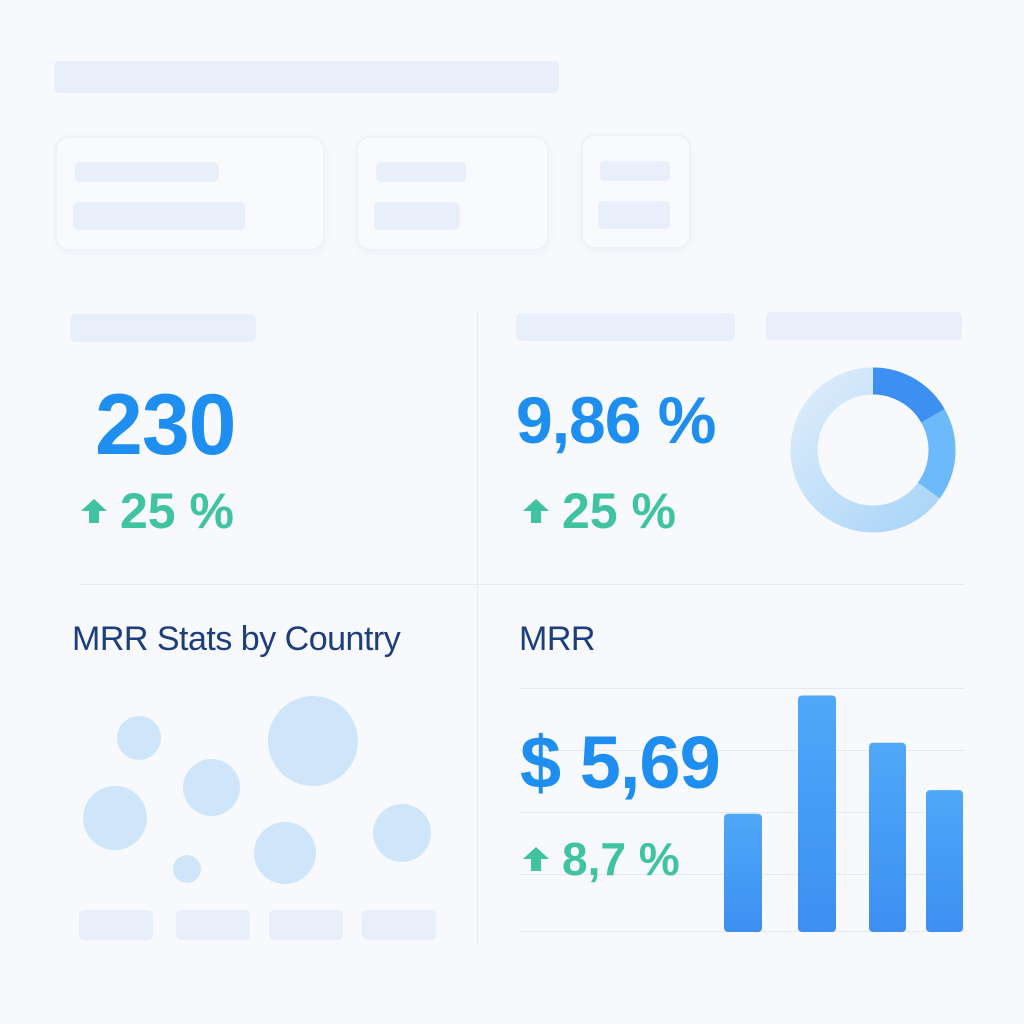 This screenshot has height=1024, width=1024. I want to click on donut-segment-secondary, so click(936, 454).